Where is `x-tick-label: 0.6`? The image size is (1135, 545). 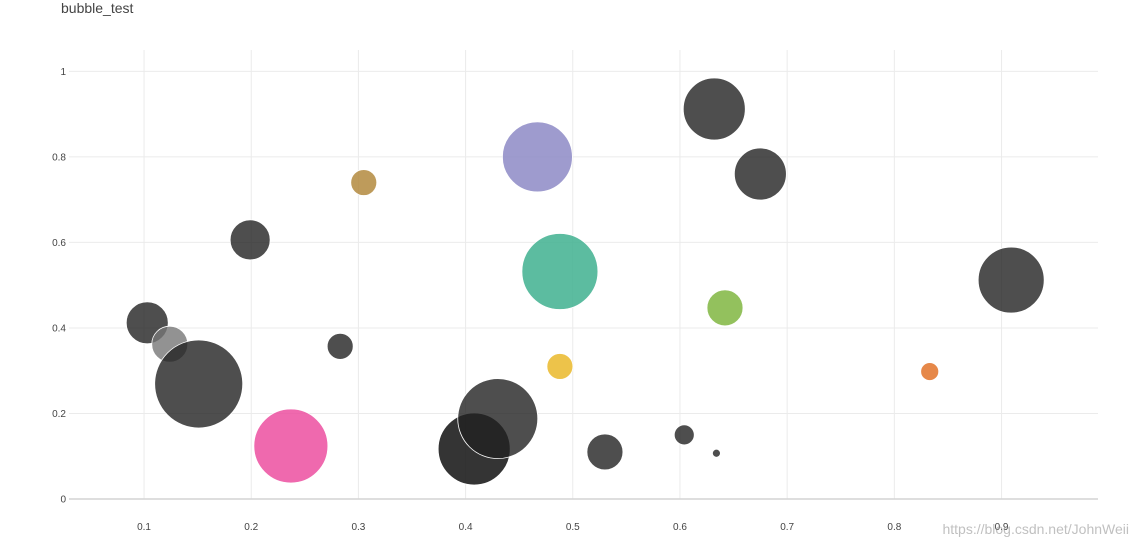 x-tick-label: 0.6 is located at coordinates (680, 527).